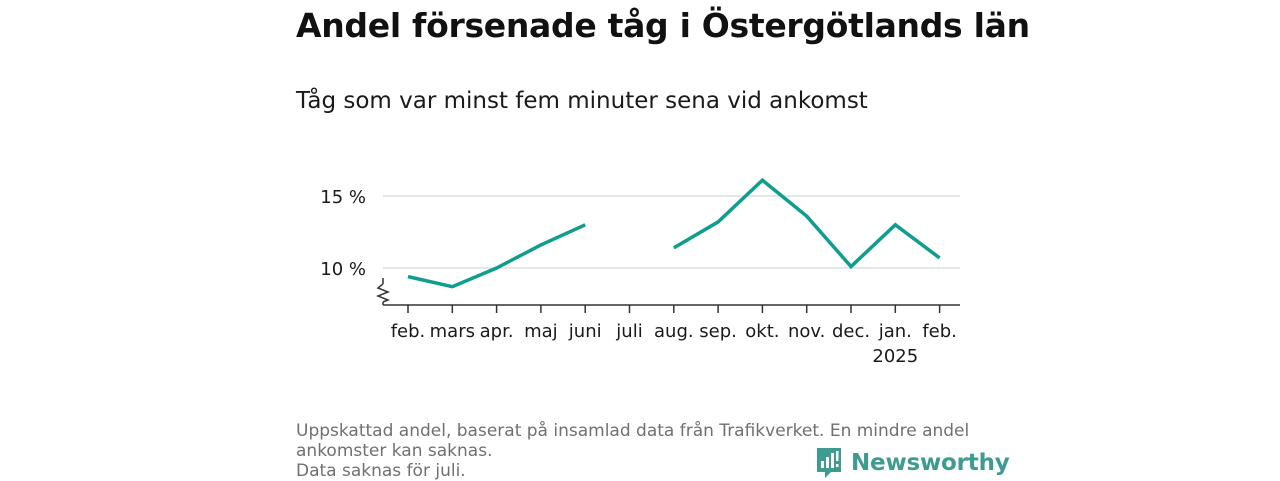 This screenshot has height=481, width=1280. What do you see at coordinates (355, 246) in the screenshot?
I see `y-axis: 10 % 15 %` at bounding box center [355, 246].